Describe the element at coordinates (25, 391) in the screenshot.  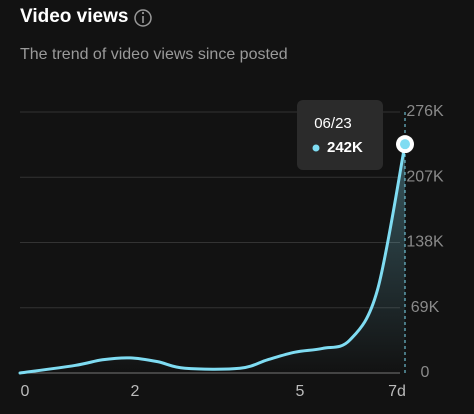
I see `x-tick-label: 0` at that location.